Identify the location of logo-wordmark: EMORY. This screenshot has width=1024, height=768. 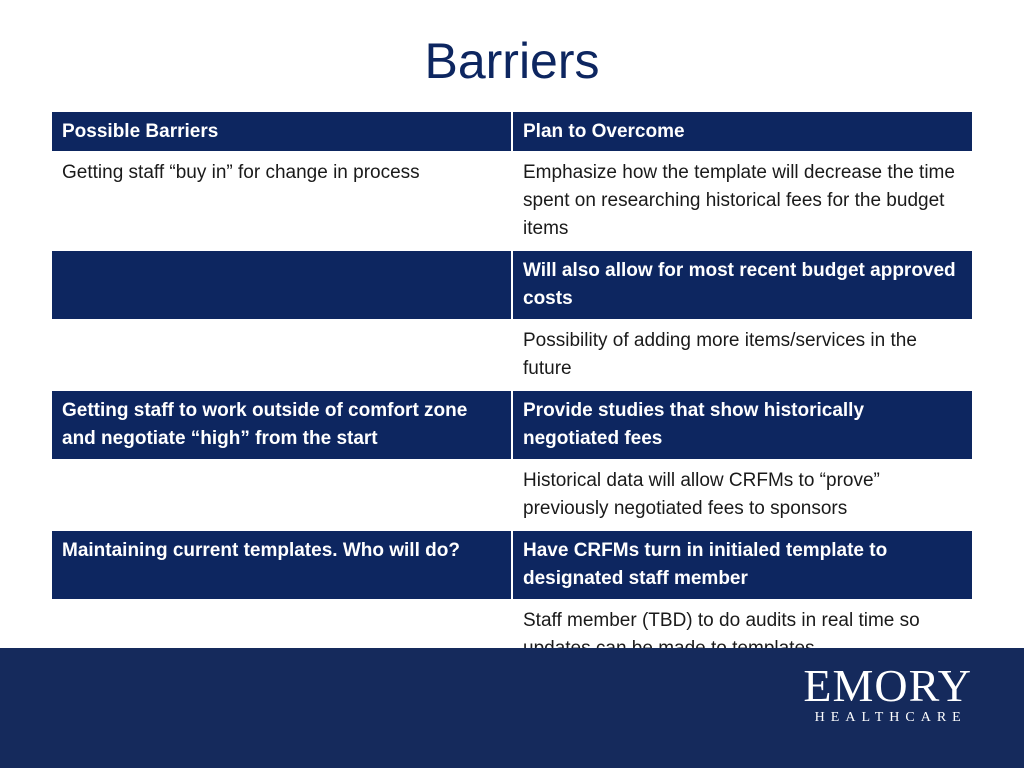
(887, 685).